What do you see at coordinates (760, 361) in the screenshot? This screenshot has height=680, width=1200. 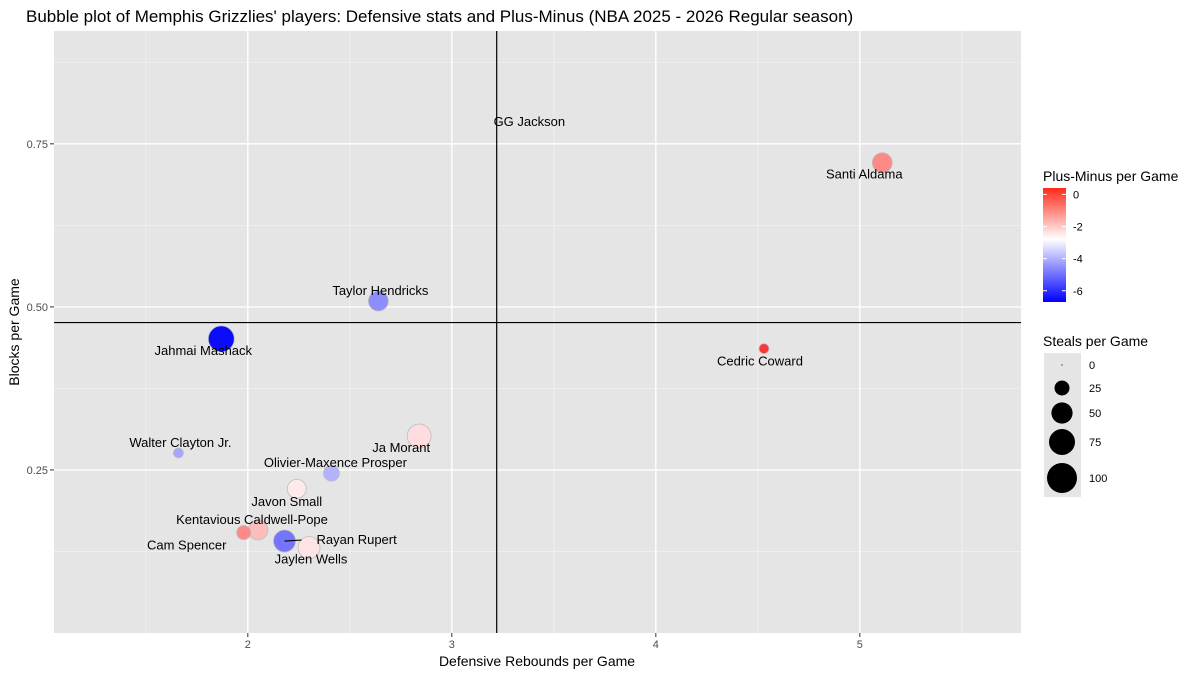 I see `point-label: Cedric Coward` at bounding box center [760, 361].